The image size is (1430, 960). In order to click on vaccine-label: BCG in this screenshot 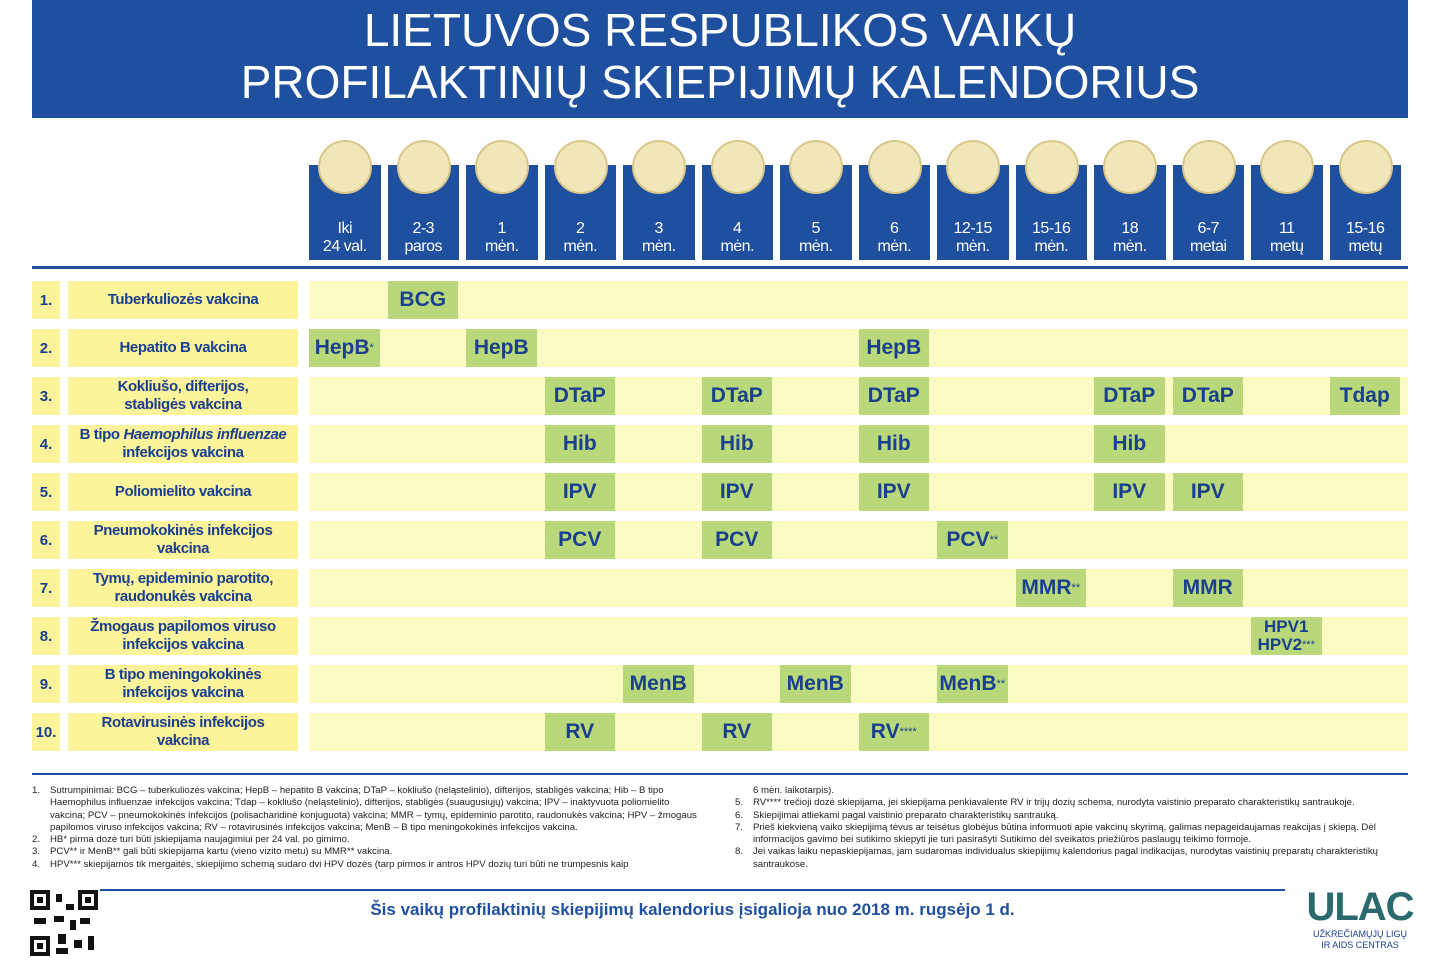, I will do `click(423, 299)`.